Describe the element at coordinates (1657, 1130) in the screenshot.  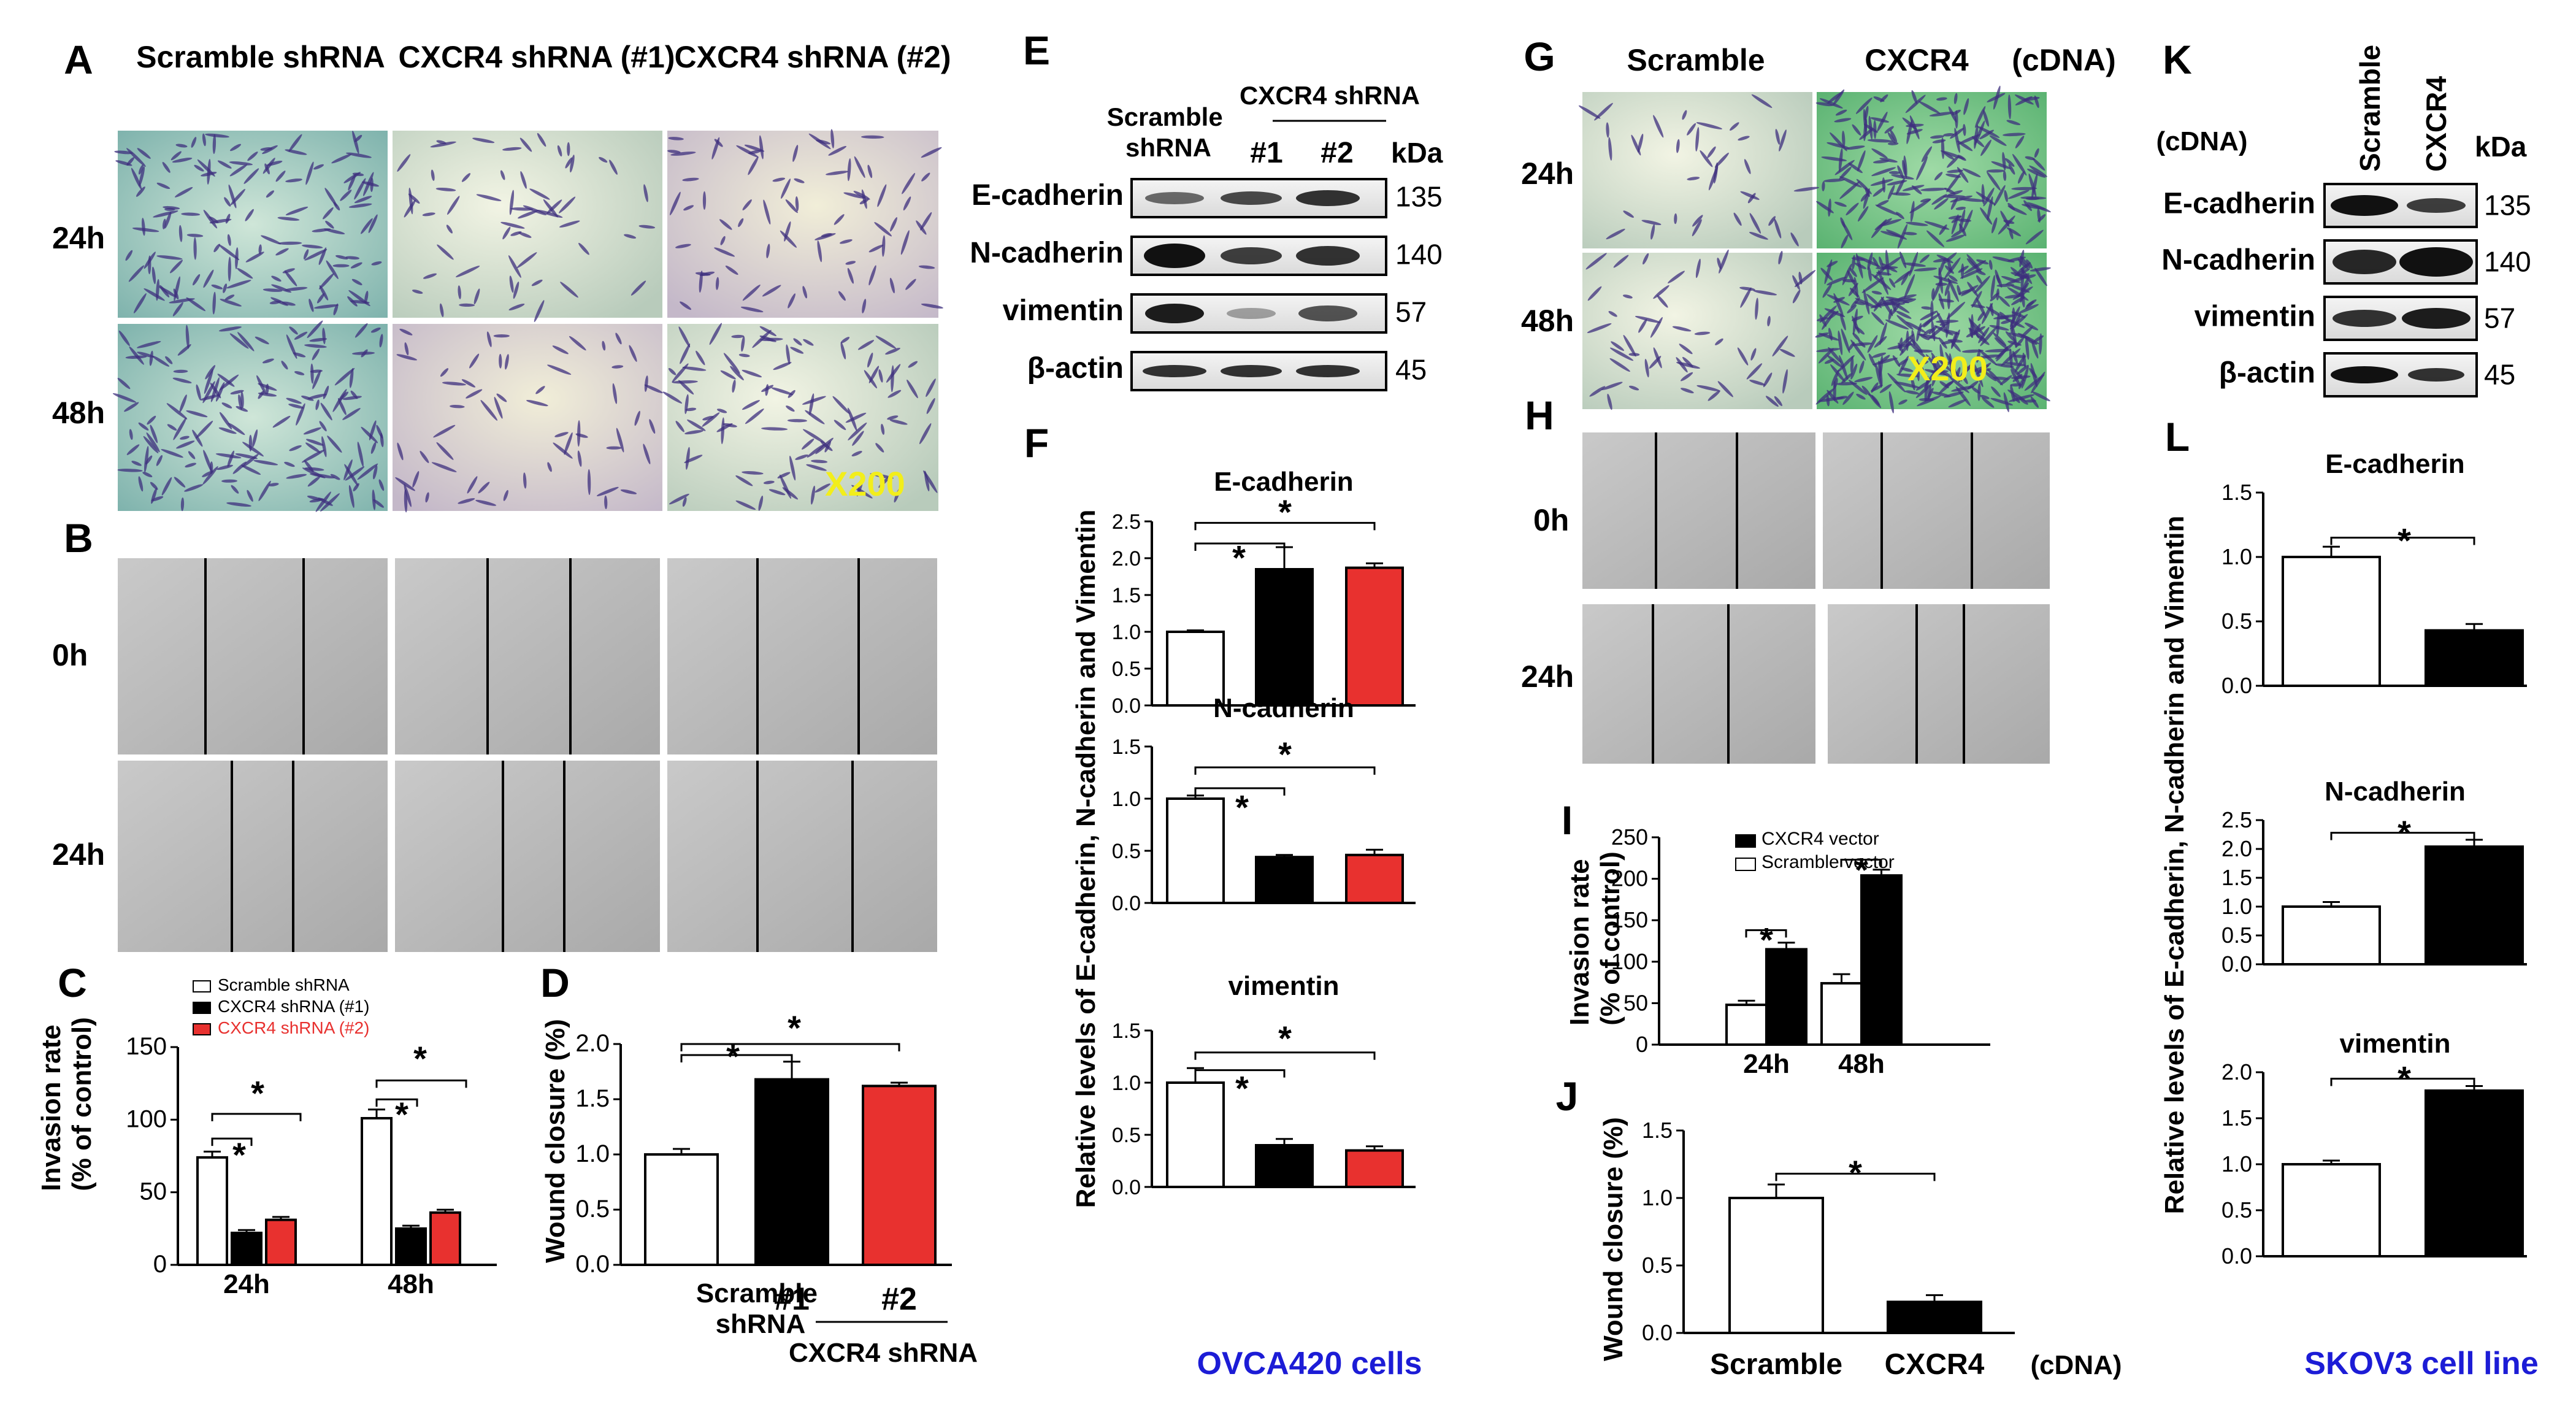
I see `y-tick-label: 1.5` at that location.